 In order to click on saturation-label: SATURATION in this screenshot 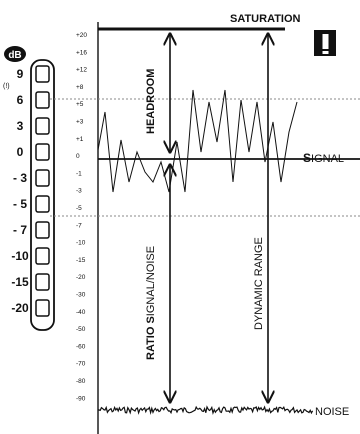, I will do `click(265, 19)`.